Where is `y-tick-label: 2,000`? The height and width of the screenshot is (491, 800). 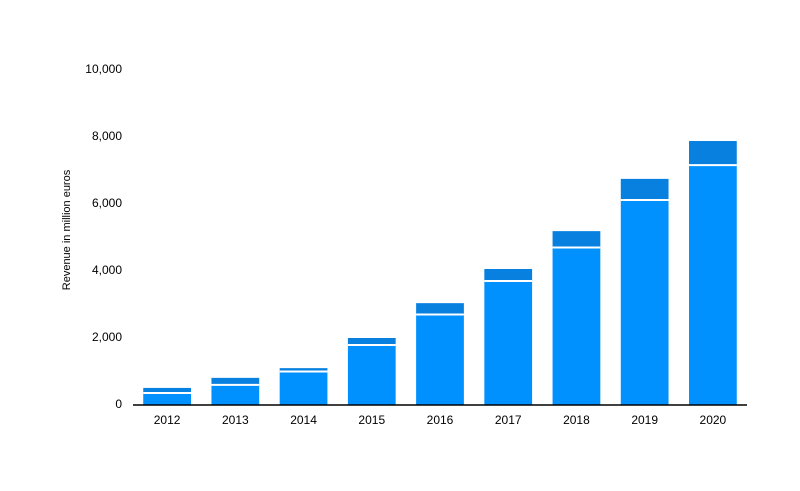 y-tick-label: 2,000 is located at coordinates (107, 337).